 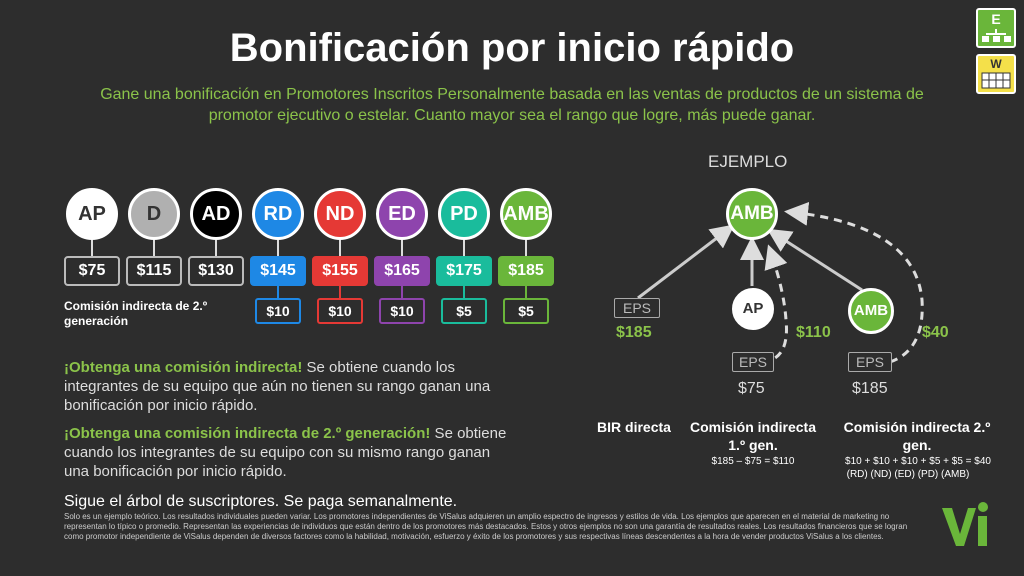 I want to click on mid-eps-value: $75, so click(x=751, y=388).